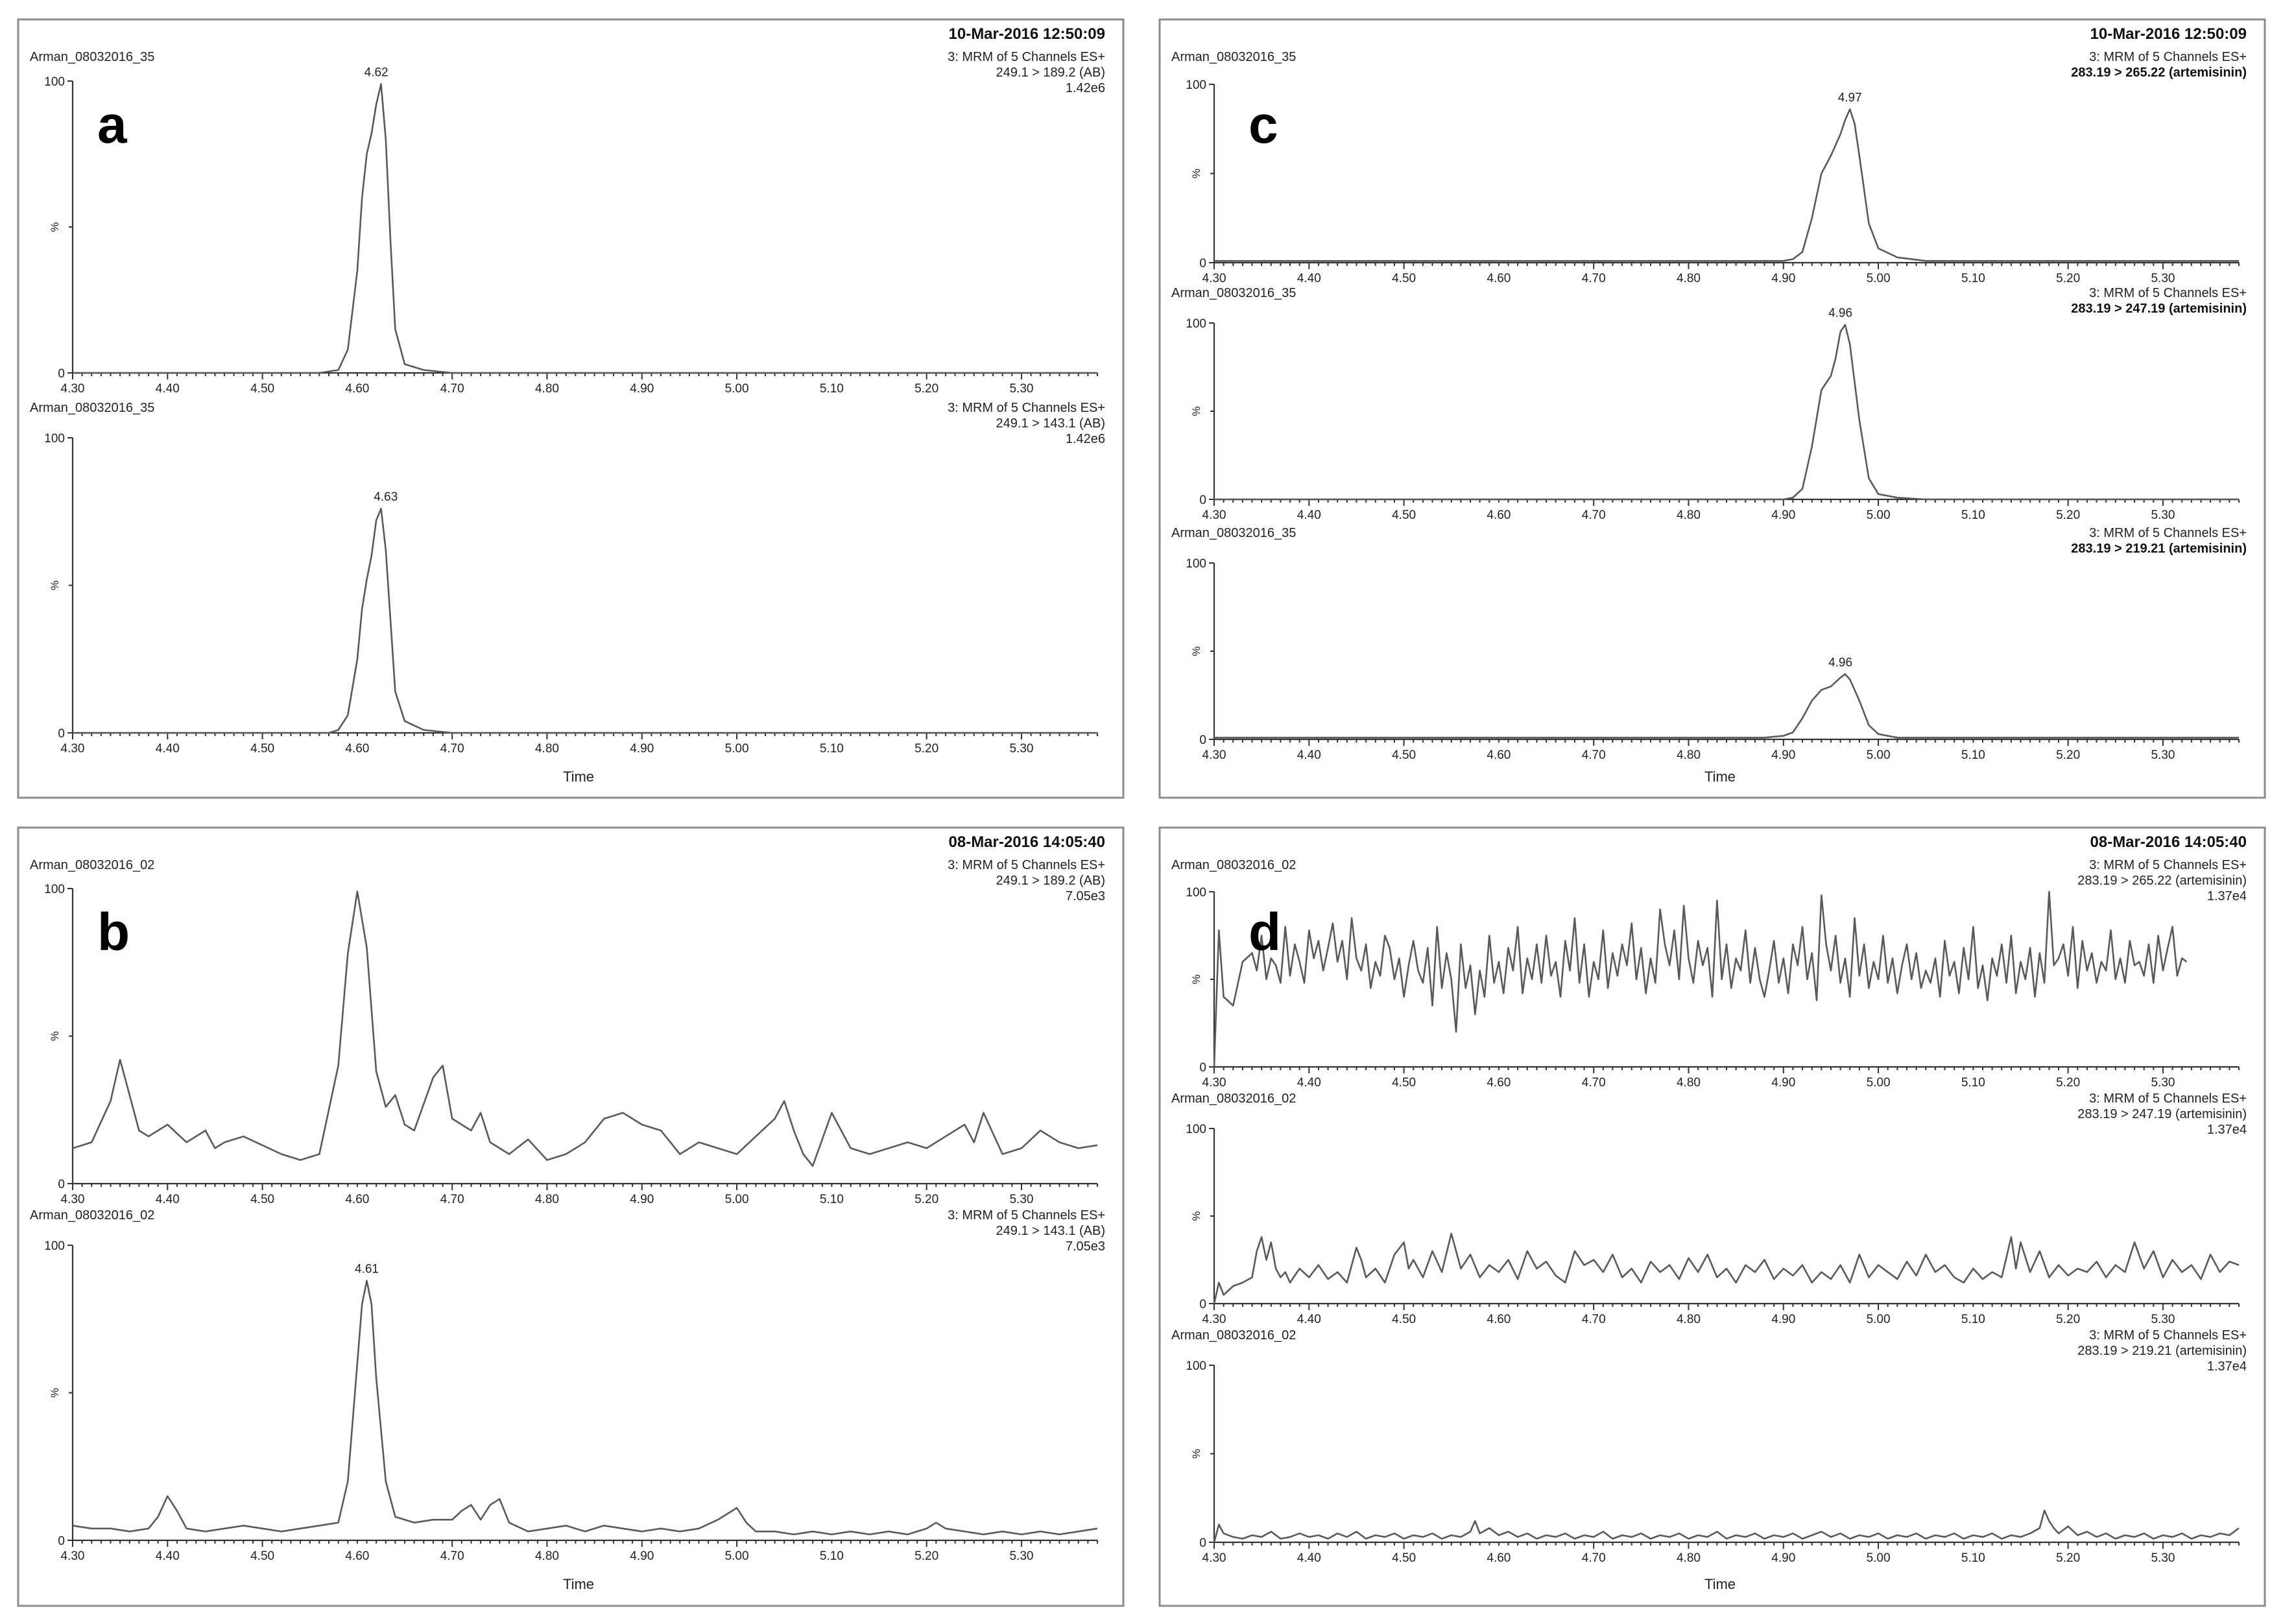 This screenshot has width=2283, height=1624. I want to click on peak-label: 4.62, so click(376, 73).